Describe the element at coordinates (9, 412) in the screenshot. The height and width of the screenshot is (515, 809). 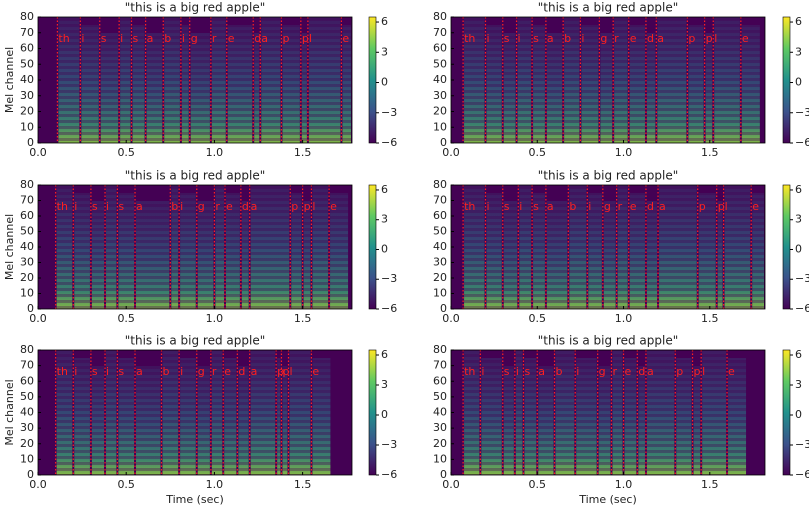
I see `y-axis-label: Mel channel` at that location.